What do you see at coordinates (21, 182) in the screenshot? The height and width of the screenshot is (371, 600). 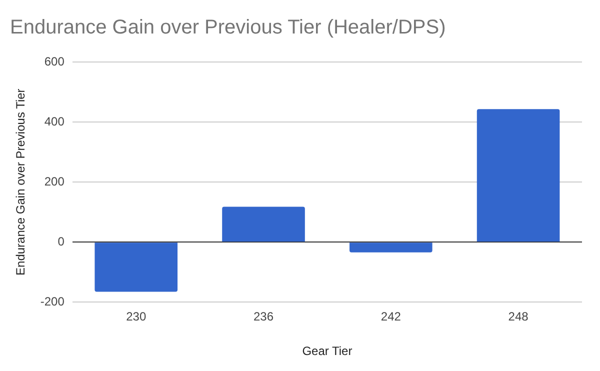 I see `y-axis-title: Endurance Gain over Previous Tier` at bounding box center [21, 182].